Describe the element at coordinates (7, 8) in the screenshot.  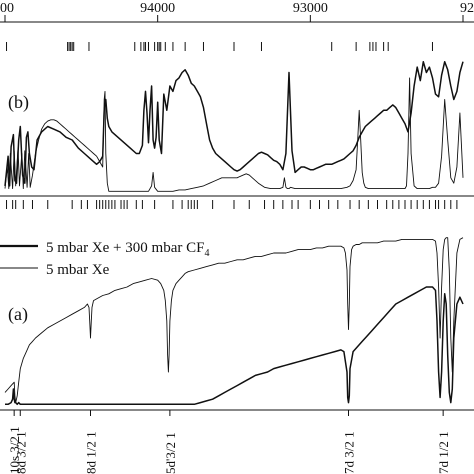
I see `top-axis-tick-label: 00` at that location.